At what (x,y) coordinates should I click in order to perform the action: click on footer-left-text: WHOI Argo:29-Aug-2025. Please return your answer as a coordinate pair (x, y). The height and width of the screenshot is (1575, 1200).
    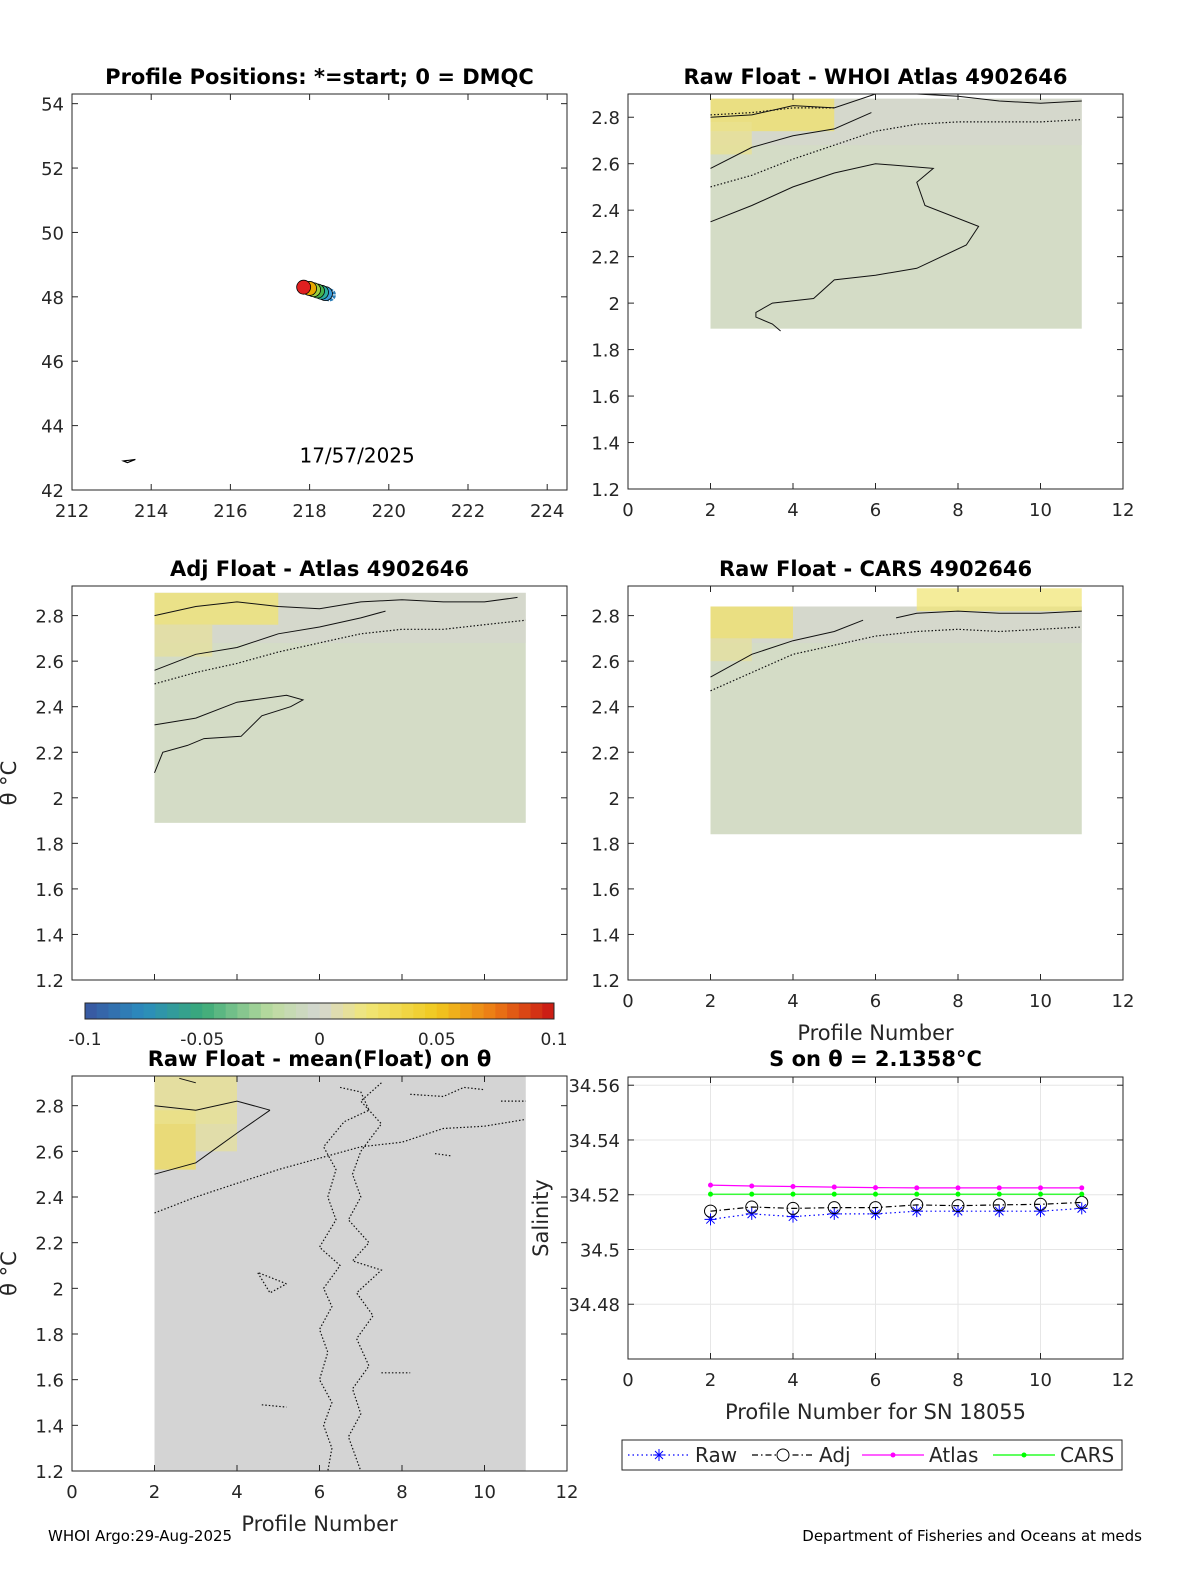
    Looking at the image, I should click on (140, 1536).